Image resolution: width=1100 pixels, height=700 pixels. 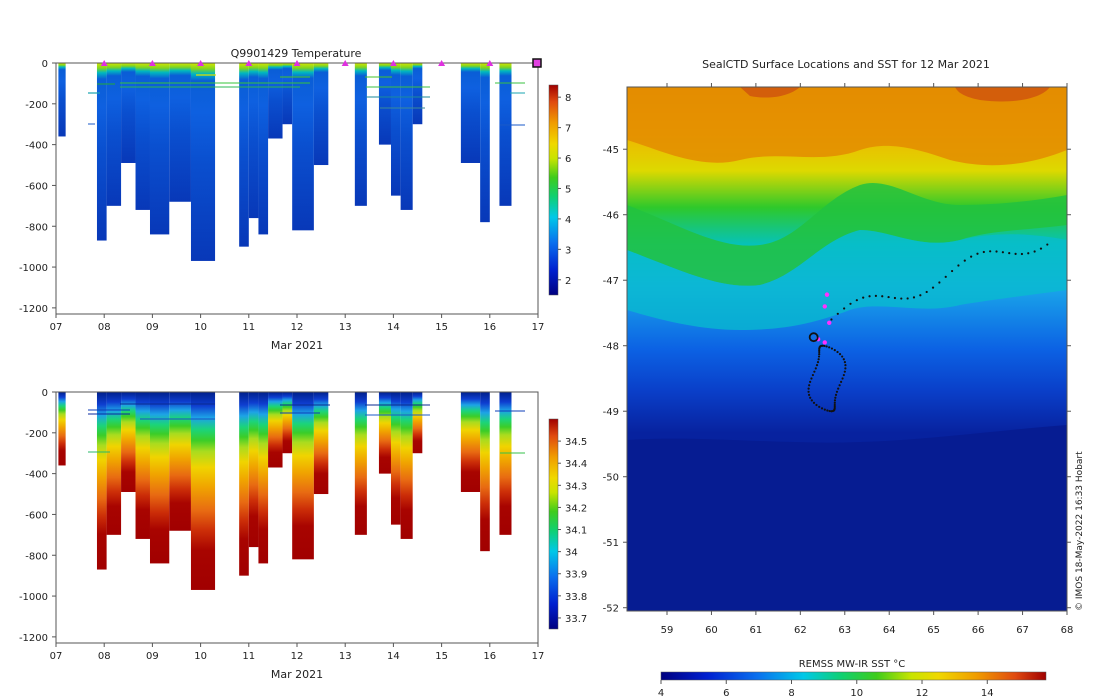 What do you see at coordinates (791, 693) in the screenshot?
I see `sst-colorbar-tick-label: 8` at bounding box center [791, 693].